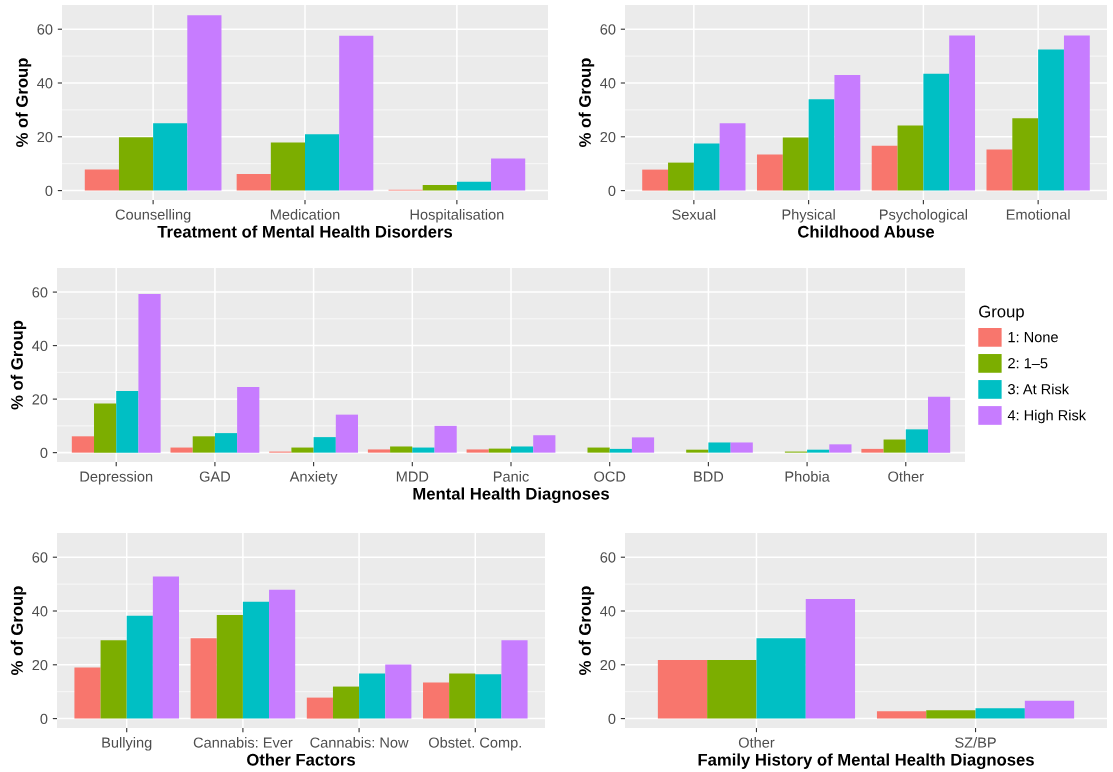 The width and height of the screenshot is (1113, 772). What do you see at coordinates (215, 476) in the screenshot?
I see `x-tick-label: GAD` at bounding box center [215, 476].